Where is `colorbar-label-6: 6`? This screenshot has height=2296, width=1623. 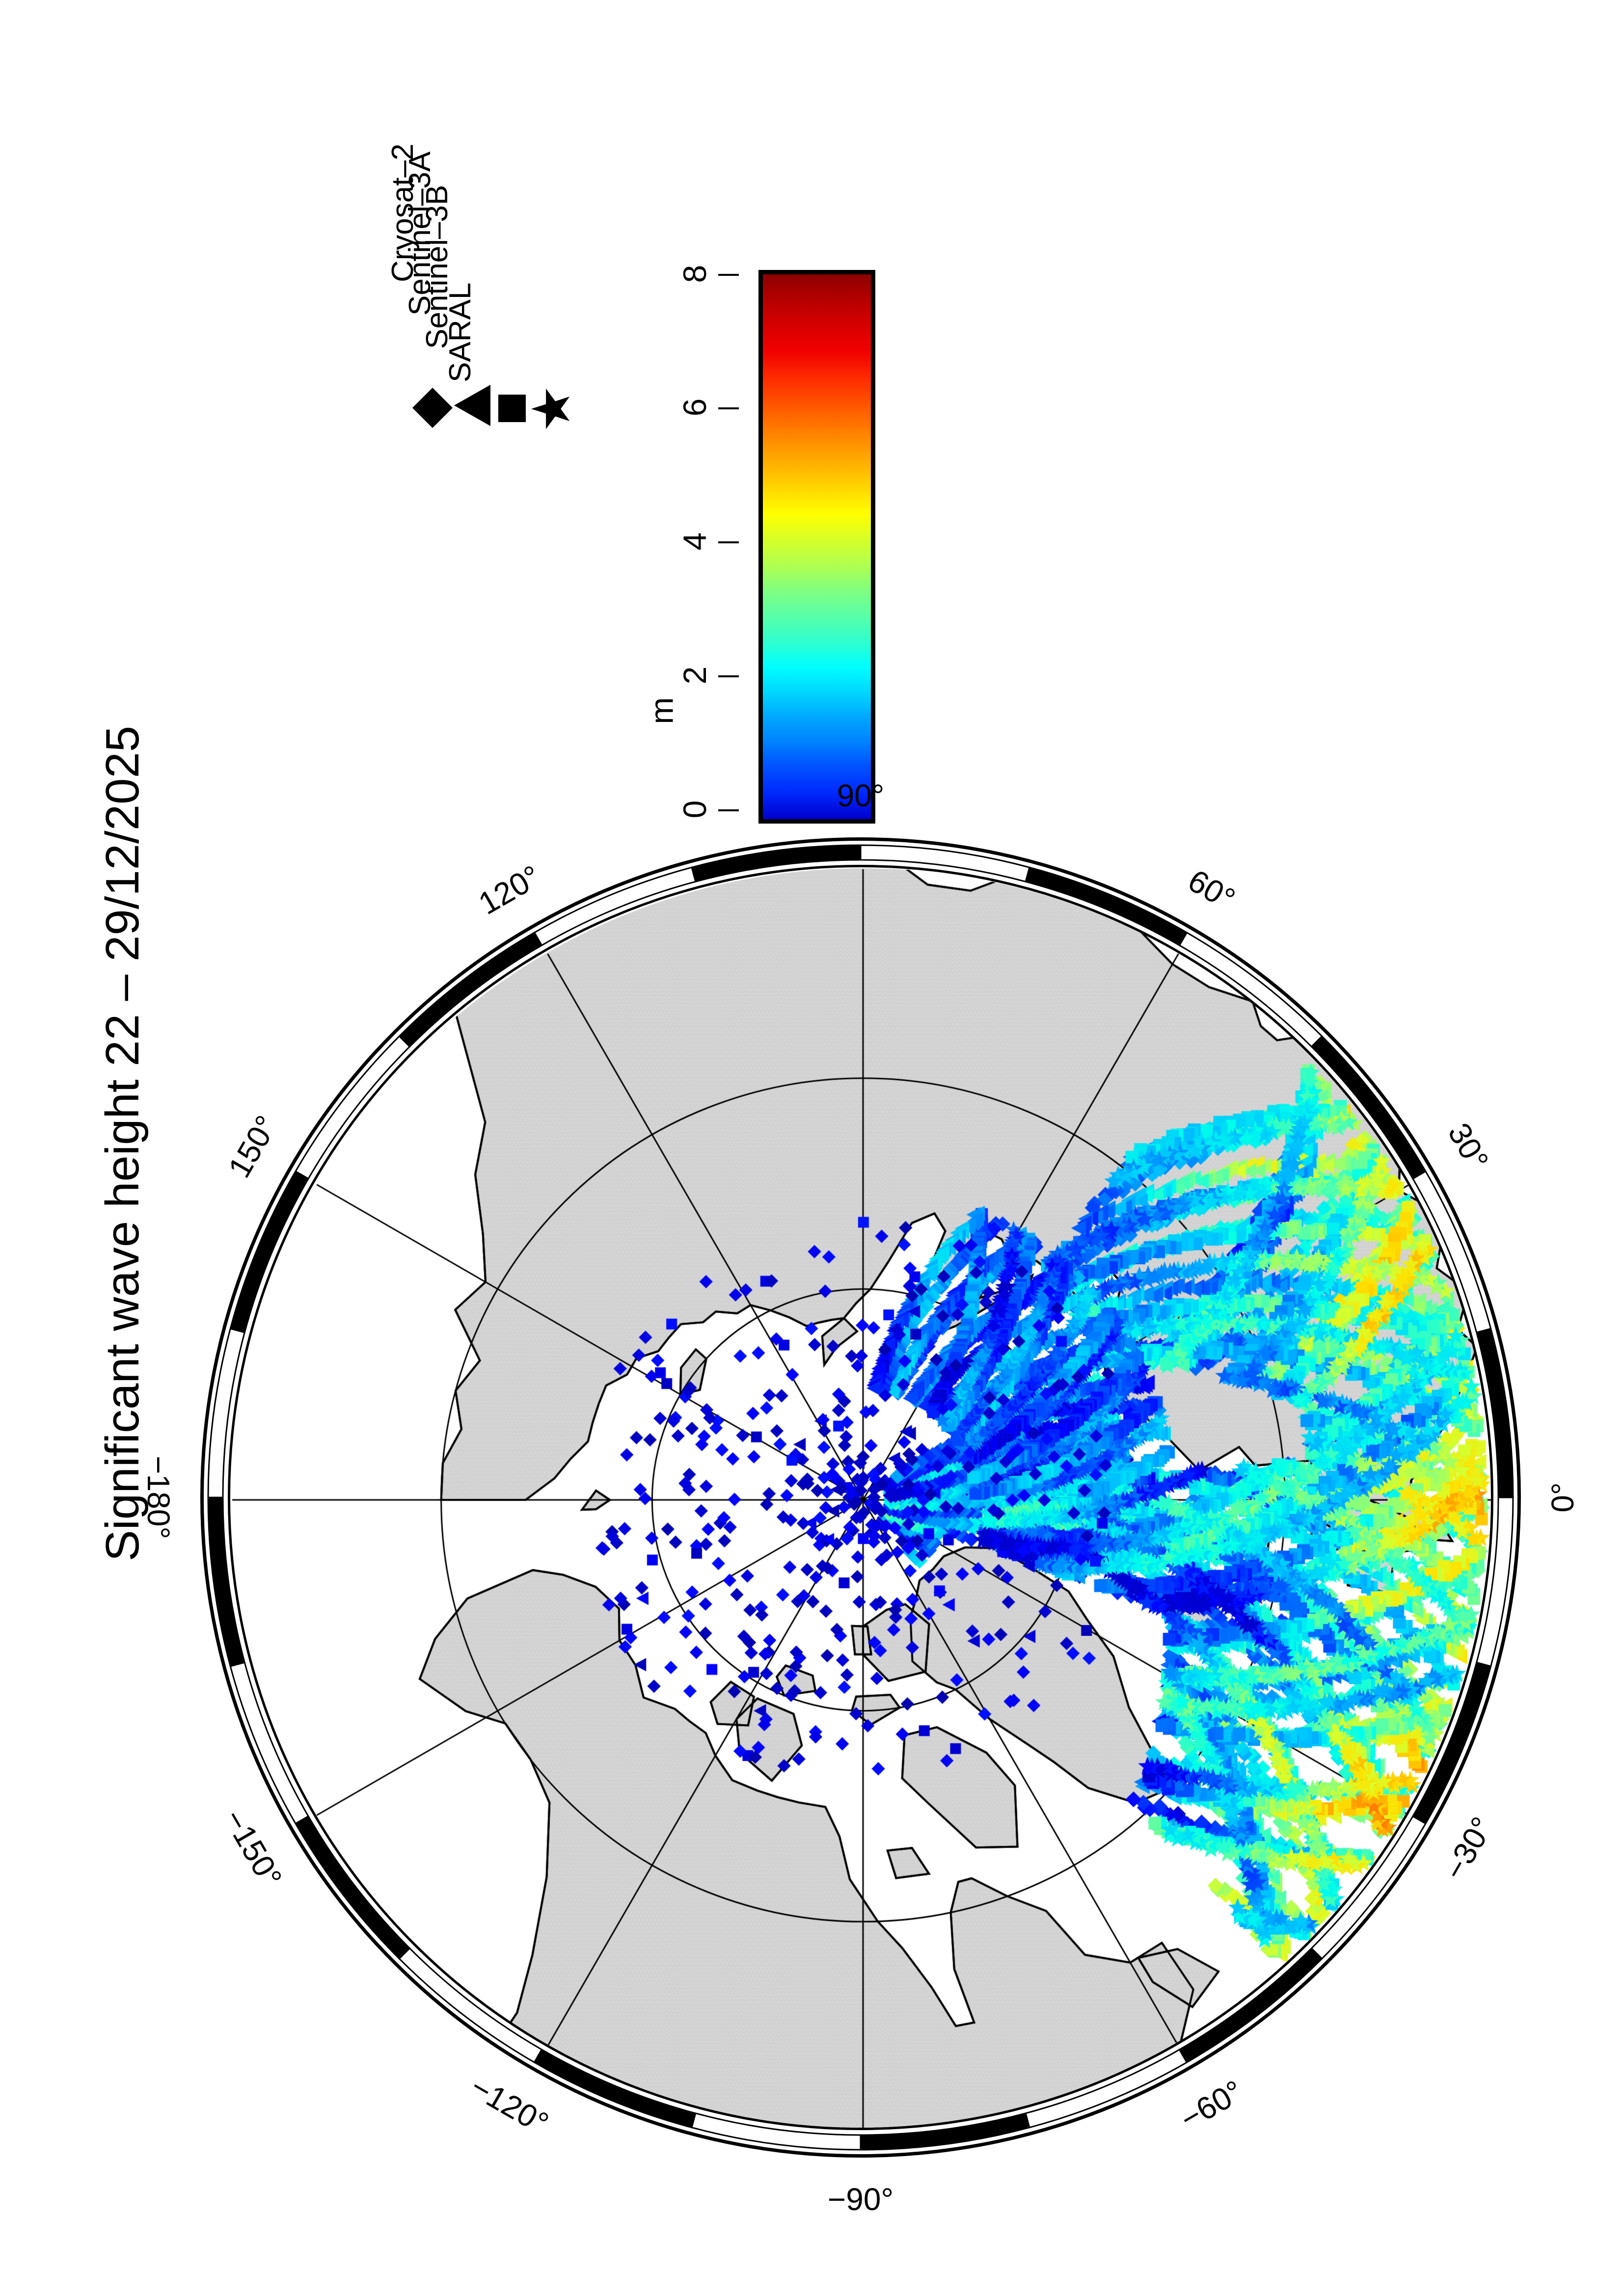 colorbar-label-6: 6 is located at coordinates (694, 407).